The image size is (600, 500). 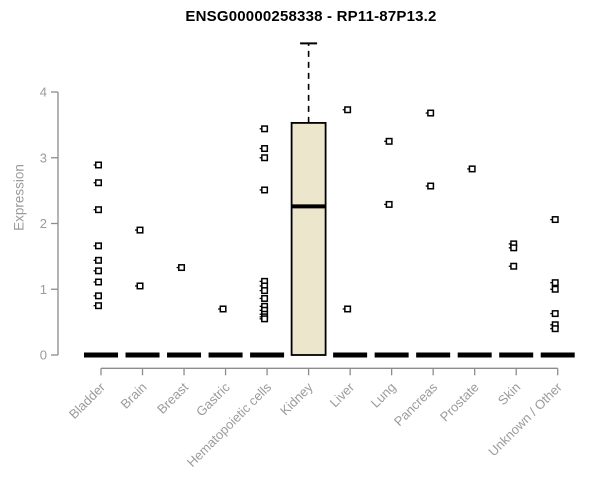 What do you see at coordinates (296, 398) in the screenshot?
I see `x-tick-label: Kidney` at bounding box center [296, 398].